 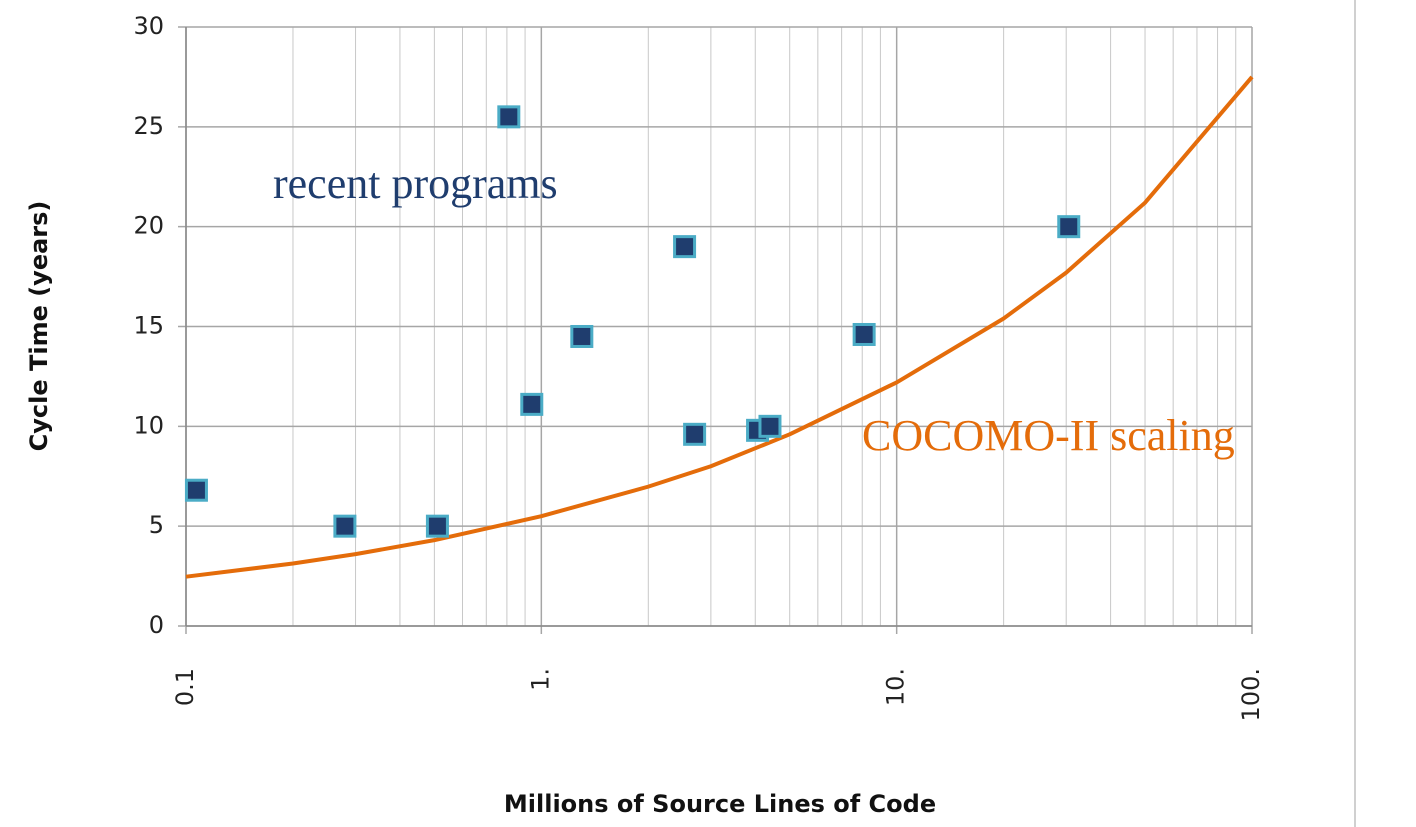 What do you see at coordinates (1251, 694) in the screenshot?
I see `x-tick-label: 100.` at bounding box center [1251, 694].